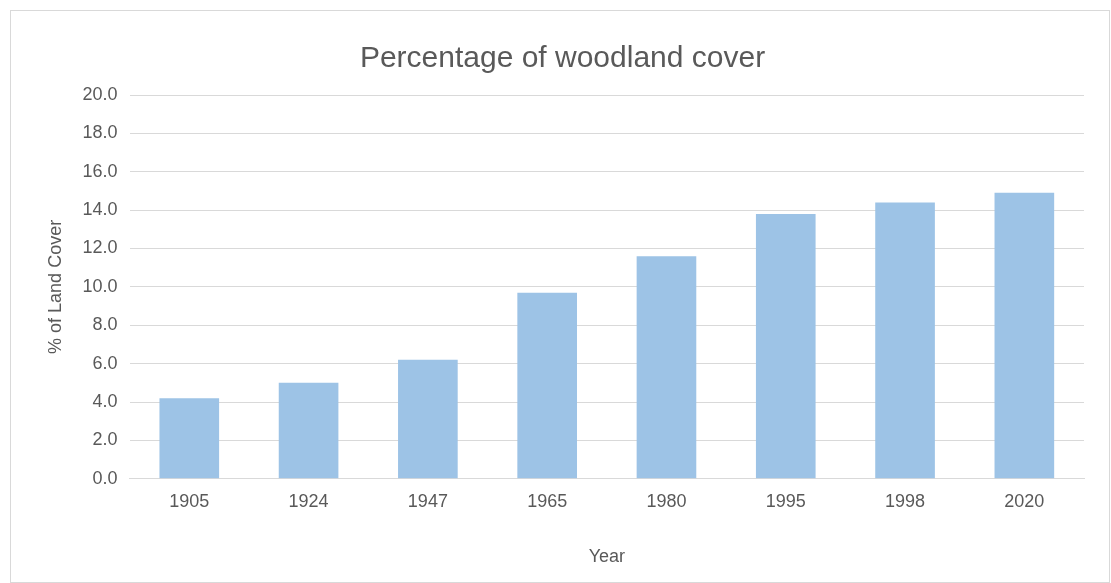  What do you see at coordinates (100, 247) in the screenshot?
I see `y-tick-label: 12.0` at bounding box center [100, 247].